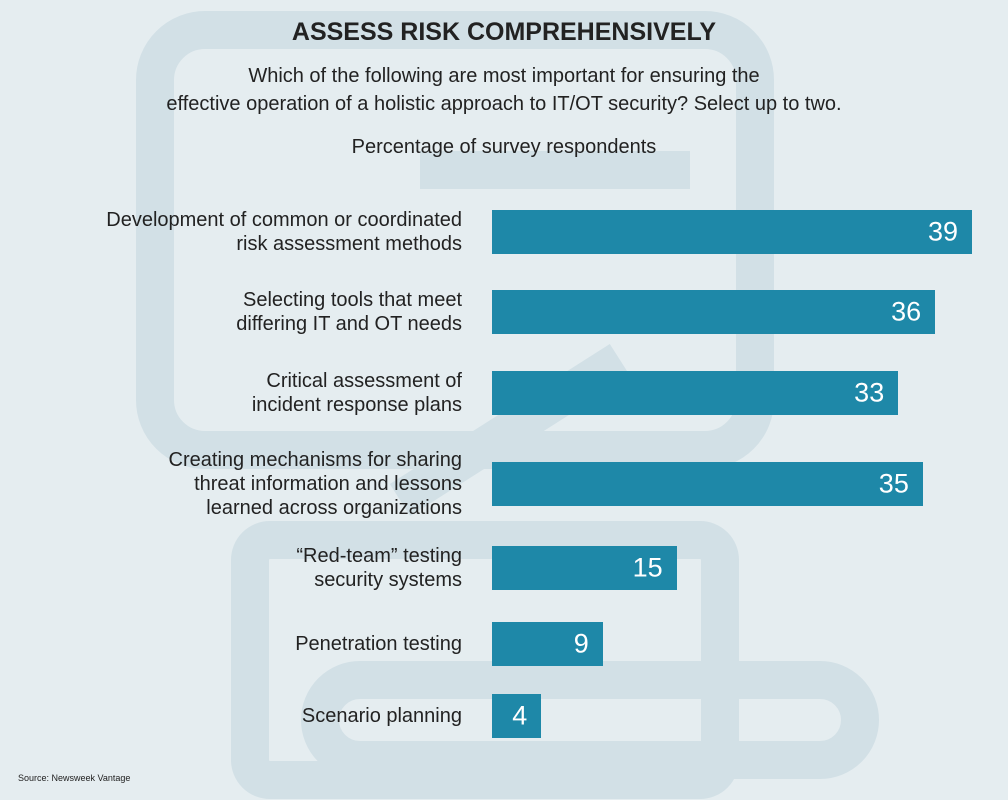 Image resolution: width=1008 pixels, height=800 pixels. Describe the element at coordinates (520, 715) in the screenshot. I see `value-label: 4` at that location.